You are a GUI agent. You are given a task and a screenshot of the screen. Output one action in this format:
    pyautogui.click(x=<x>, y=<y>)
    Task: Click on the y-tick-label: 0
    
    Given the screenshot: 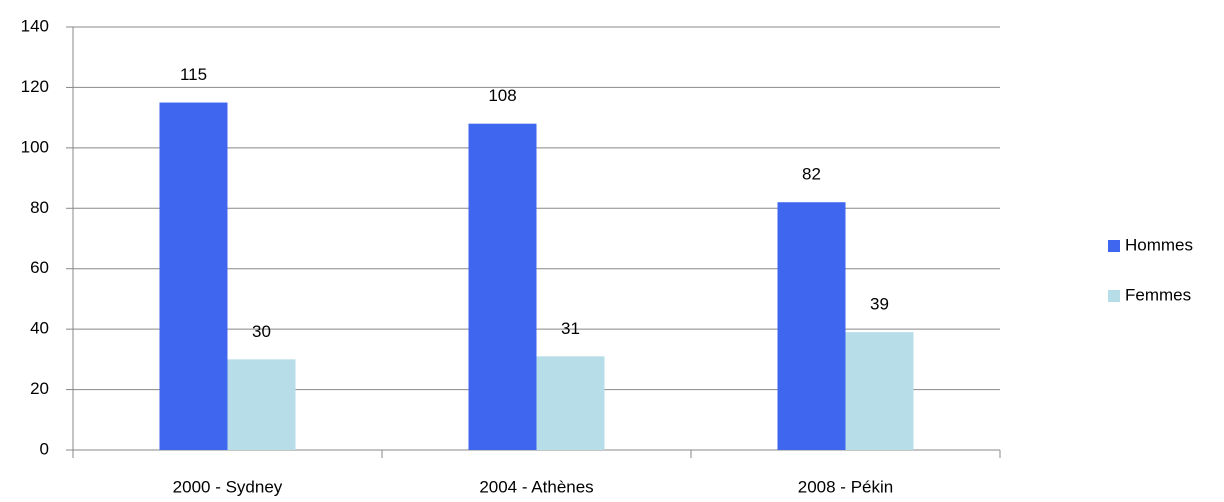 What is the action you would take?
    pyautogui.click(x=44, y=448)
    